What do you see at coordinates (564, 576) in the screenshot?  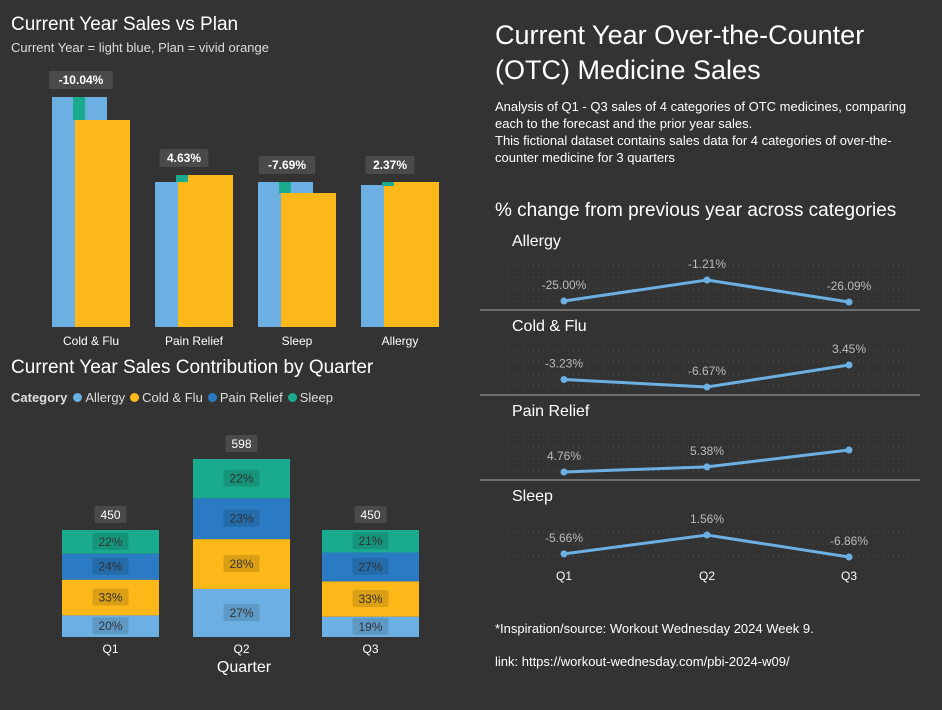 I see `quarter-tick-label: Q1` at bounding box center [564, 576].